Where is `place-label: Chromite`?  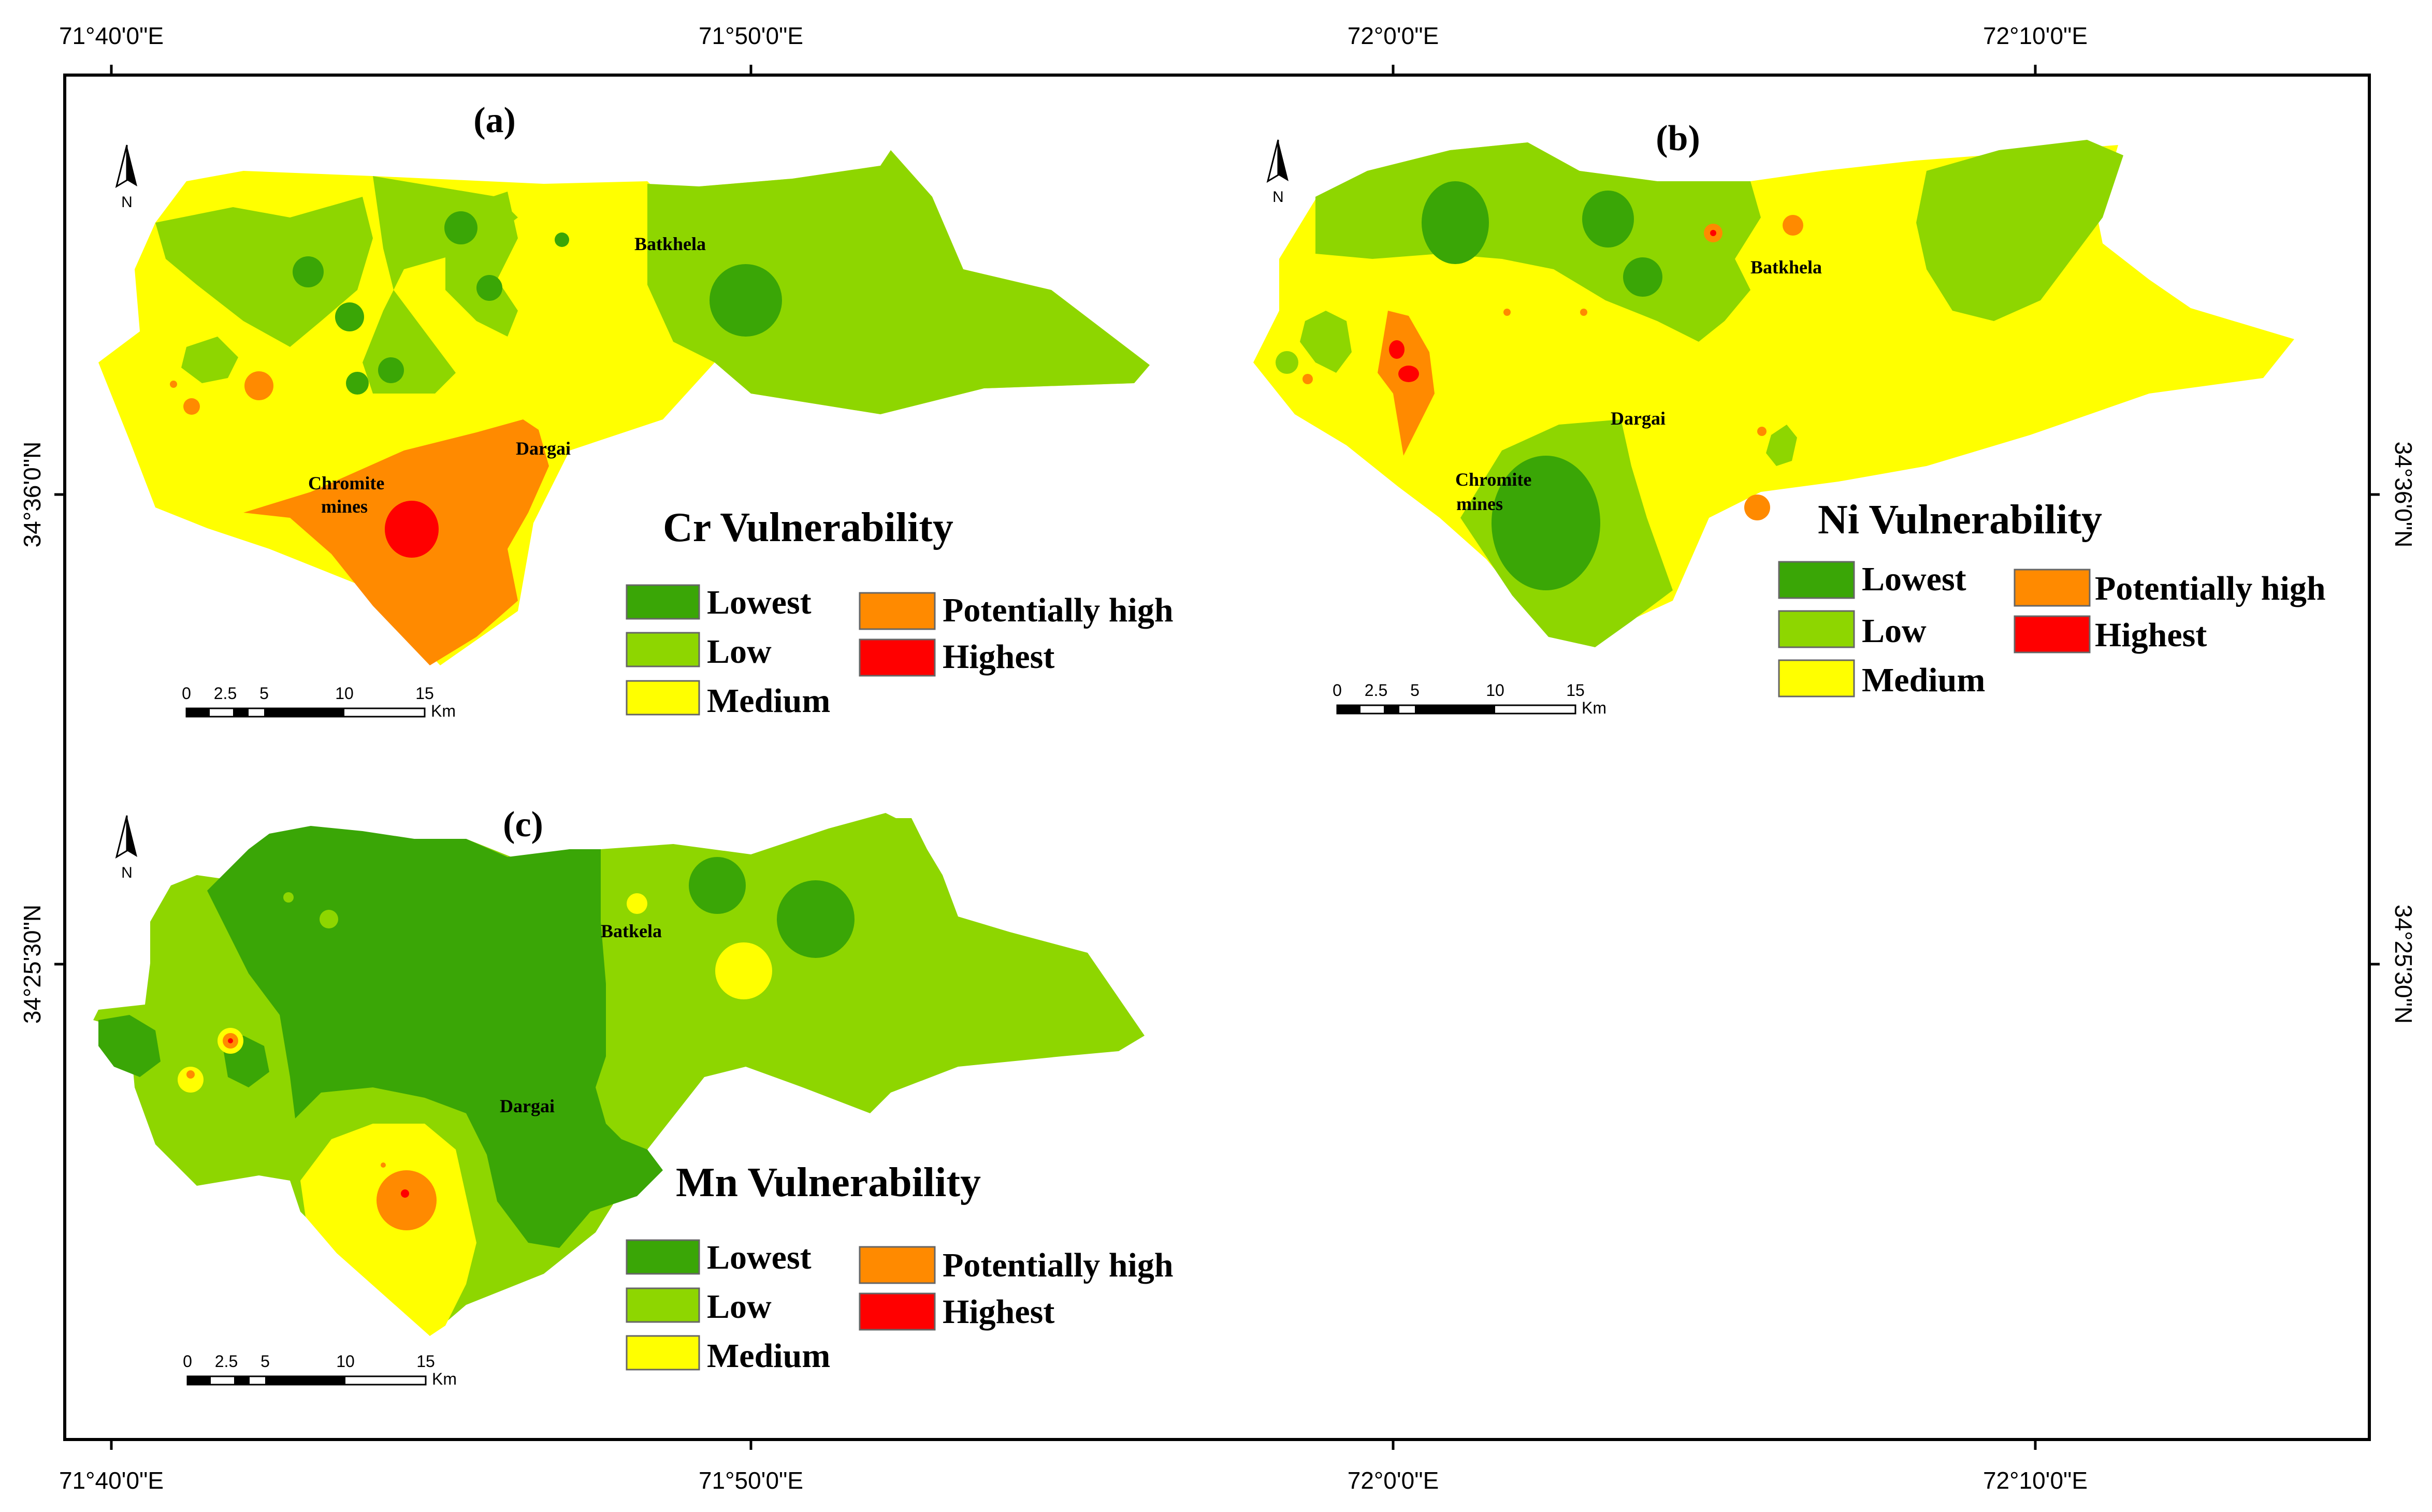 place-label: Chromite is located at coordinates (1493, 479).